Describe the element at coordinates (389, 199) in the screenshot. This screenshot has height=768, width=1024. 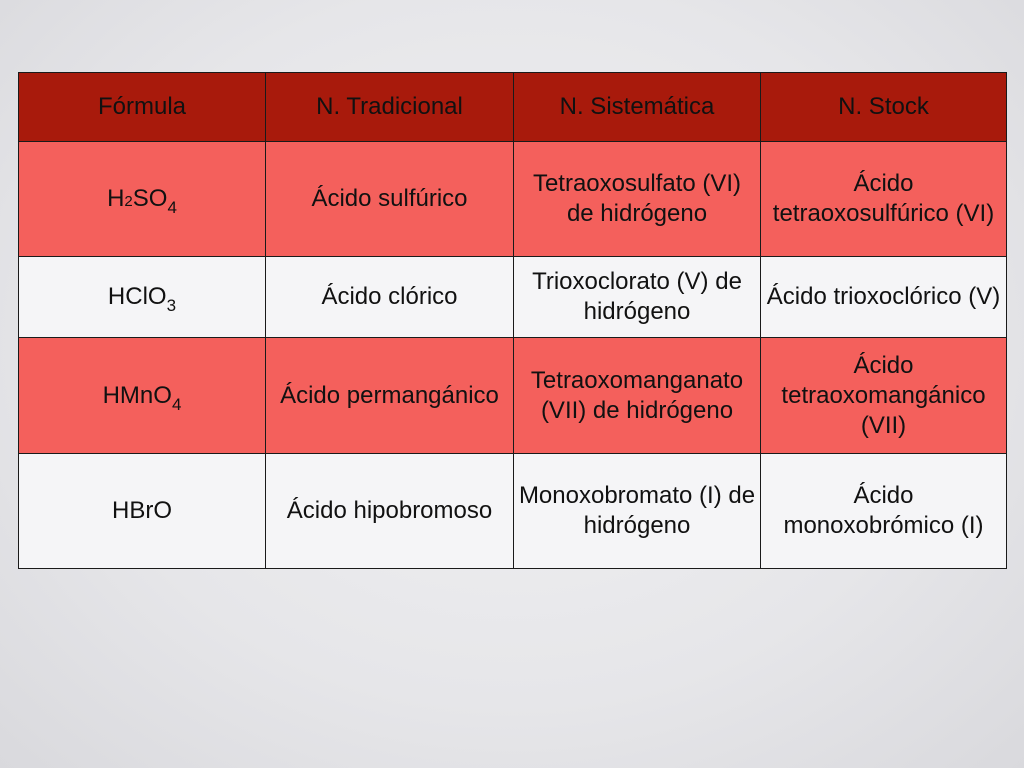
I see `traditional-name-cell: Ácido sulfúrico` at that location.